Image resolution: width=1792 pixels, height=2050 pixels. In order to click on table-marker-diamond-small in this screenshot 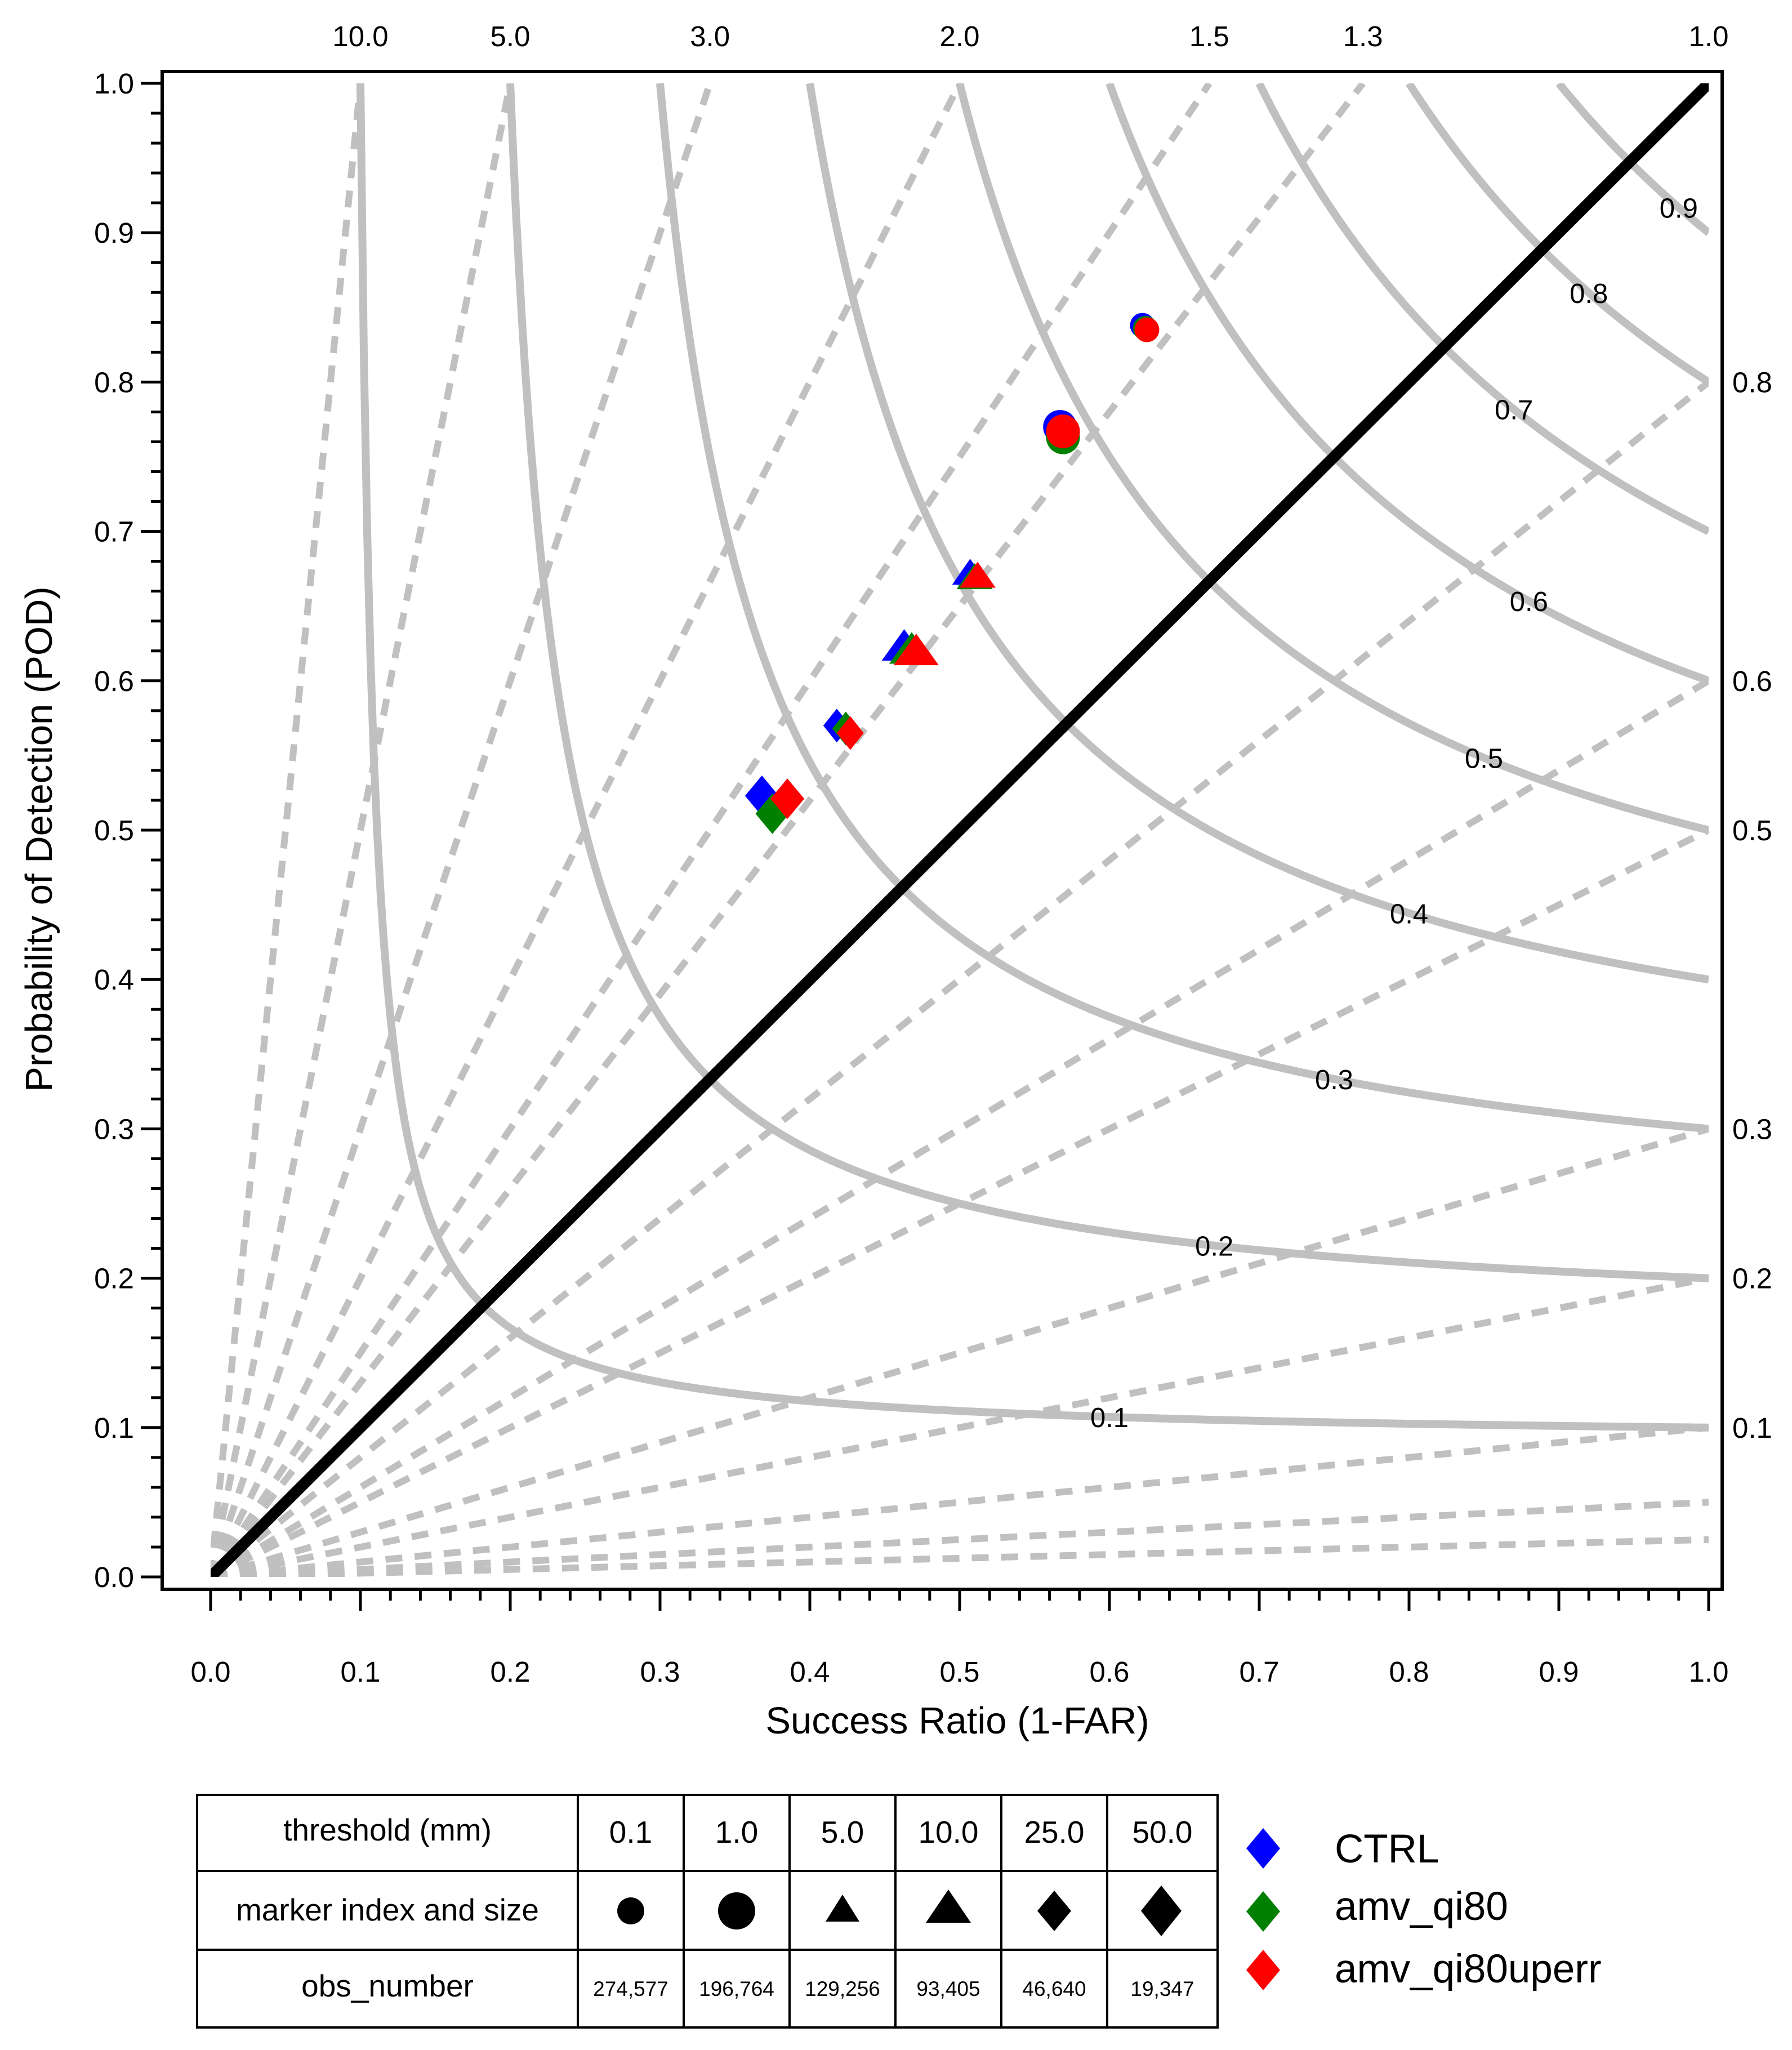, I will do `click(1054, 1911)`.